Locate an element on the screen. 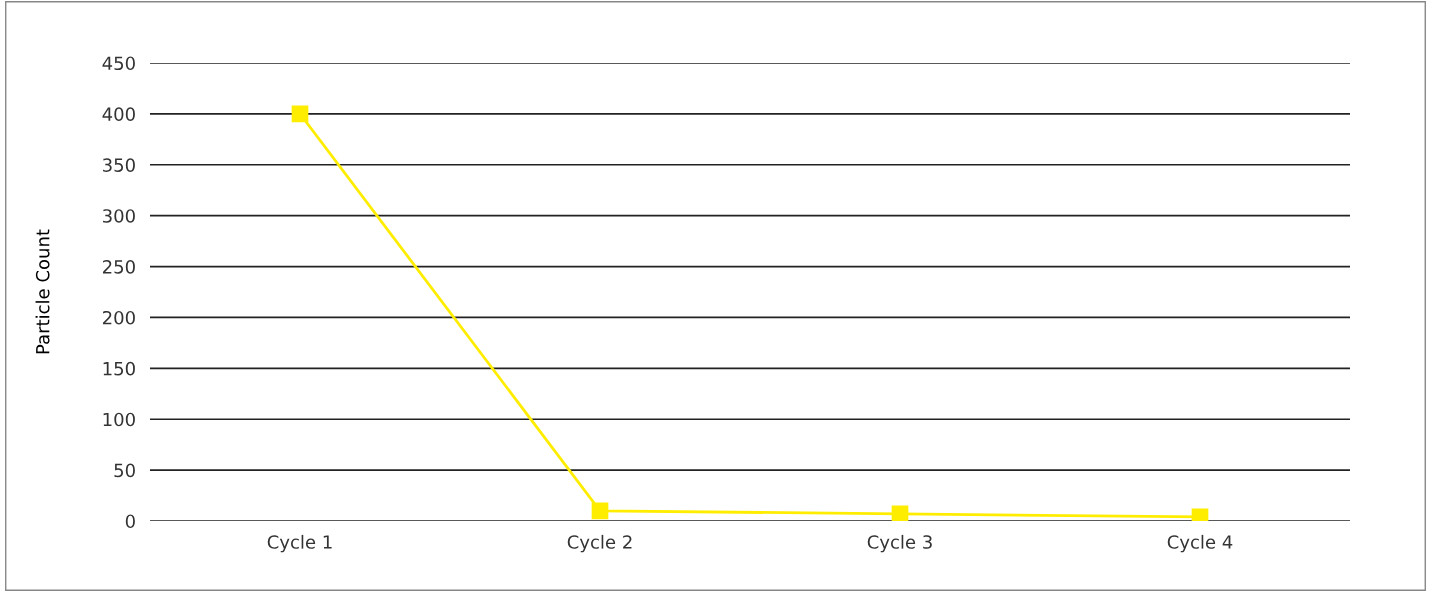  y-tick-label: 0 is located at coordinates (130, 521).